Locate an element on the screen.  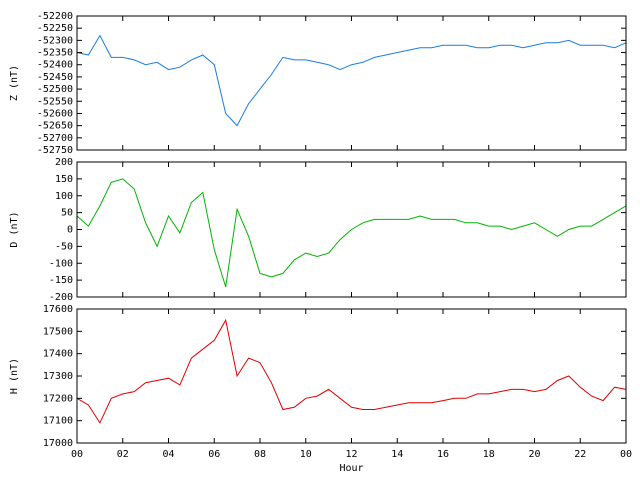
y-tick-label: 17400 is located at coordinates (58, 354).